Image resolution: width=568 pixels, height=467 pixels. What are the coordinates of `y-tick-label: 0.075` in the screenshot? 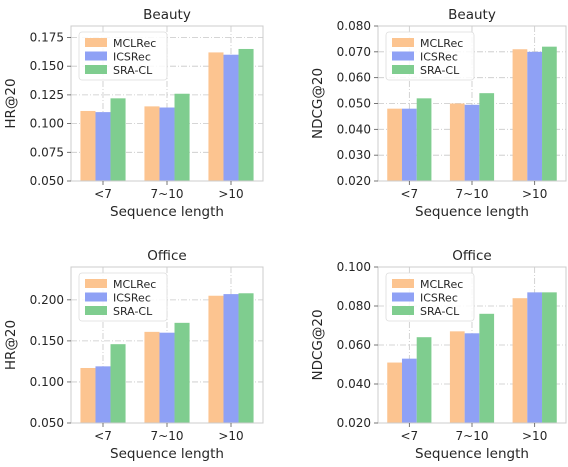 It's located at (47, 152).